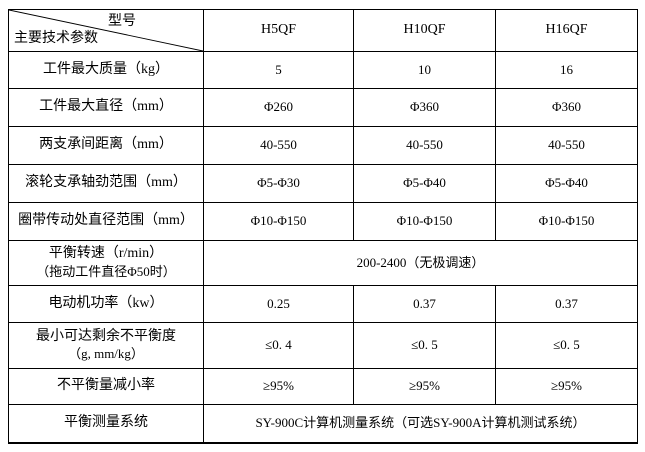  I want to click on row-label: 最小可达剩余不平衡度 （g, mm/kg）, so click(106, 345).